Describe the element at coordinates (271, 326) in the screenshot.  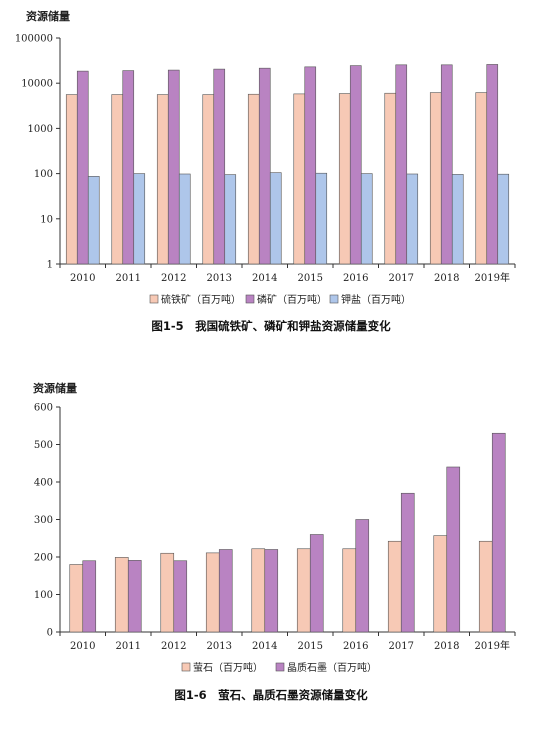
I see `chart1-caption: 图1-5 我国硫铁矿、磷矿和钾盐资源储量变化` at that location.